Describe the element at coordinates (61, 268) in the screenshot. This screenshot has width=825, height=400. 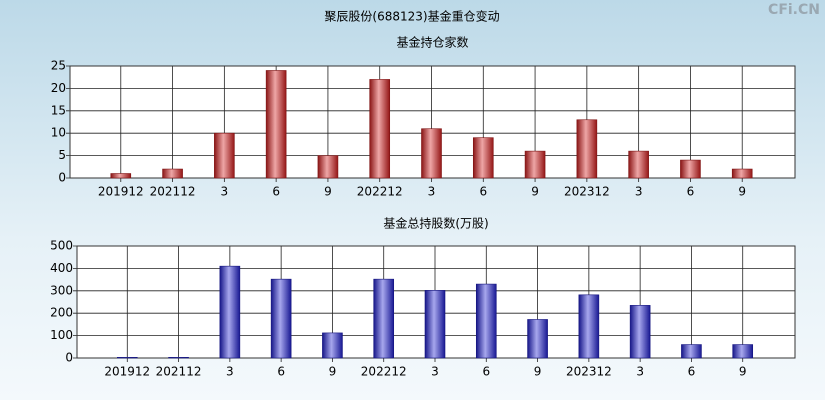
I see `y-tick-label: 400` at that location.